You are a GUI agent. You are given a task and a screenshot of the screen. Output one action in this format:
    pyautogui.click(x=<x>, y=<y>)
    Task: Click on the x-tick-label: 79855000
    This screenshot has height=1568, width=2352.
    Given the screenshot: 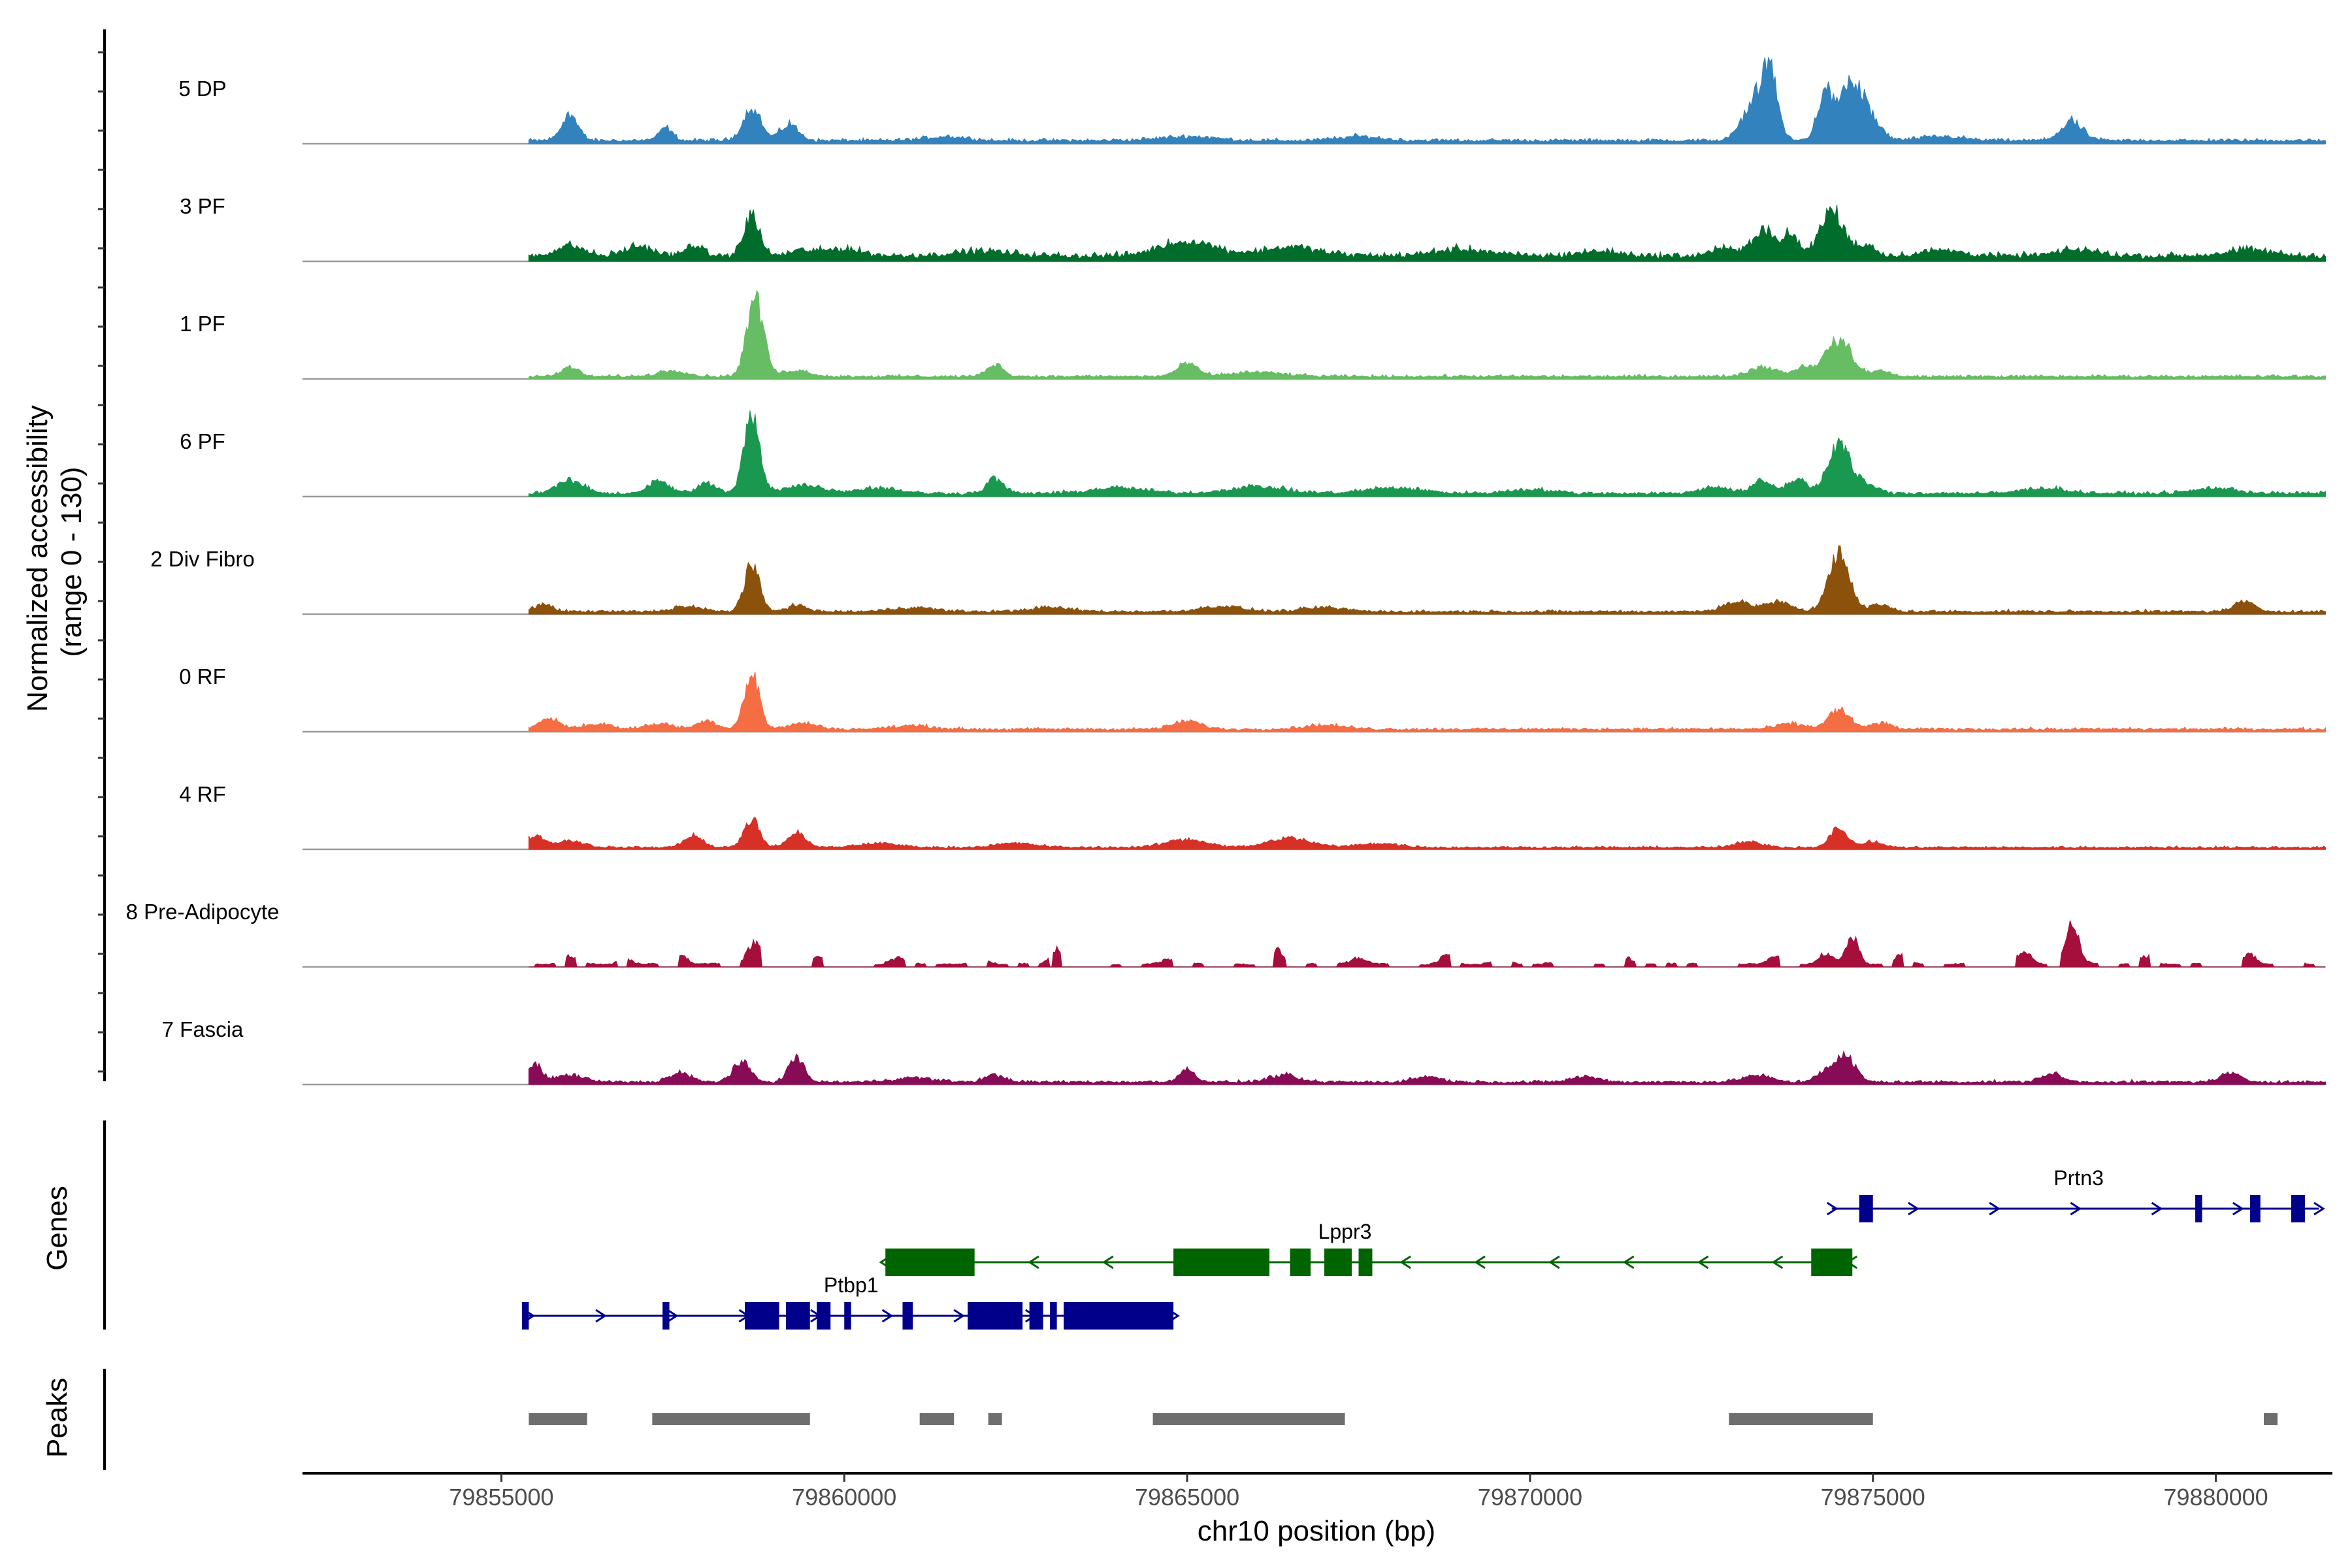 What is the action you would take?
    pyautogui.click(x=501, y=1497)
    